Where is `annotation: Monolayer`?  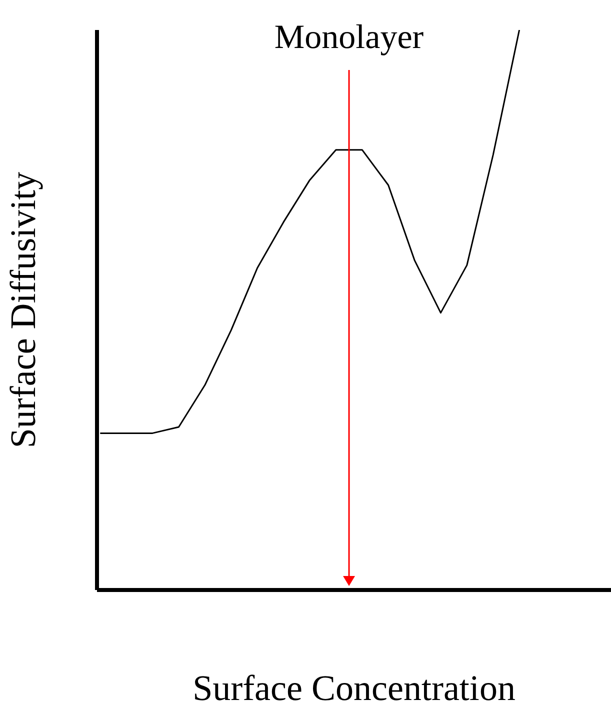
annotation: Monolayer is located at coordinates (349, 37).